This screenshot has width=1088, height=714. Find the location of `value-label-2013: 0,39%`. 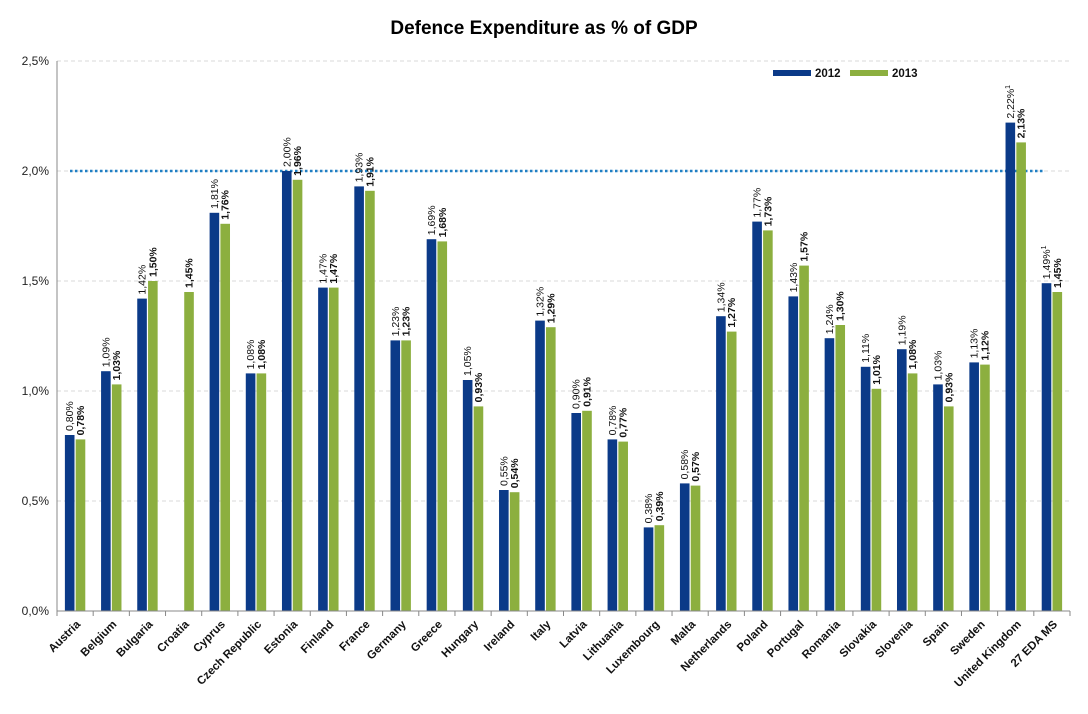

value-label-2013: 0,39% is located at coordinates (660, 506).